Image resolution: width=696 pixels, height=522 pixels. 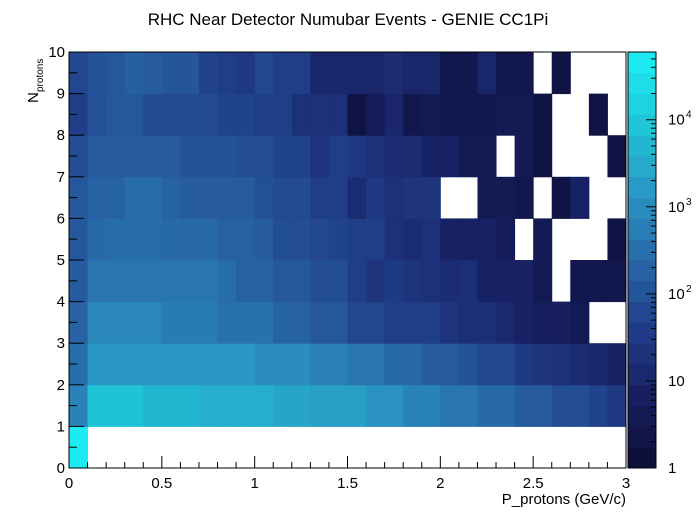 What do you see at coordinates (33, 97) in the screenshot?
I see `y-axis-label-main: N` at bounding box center [33, 97].